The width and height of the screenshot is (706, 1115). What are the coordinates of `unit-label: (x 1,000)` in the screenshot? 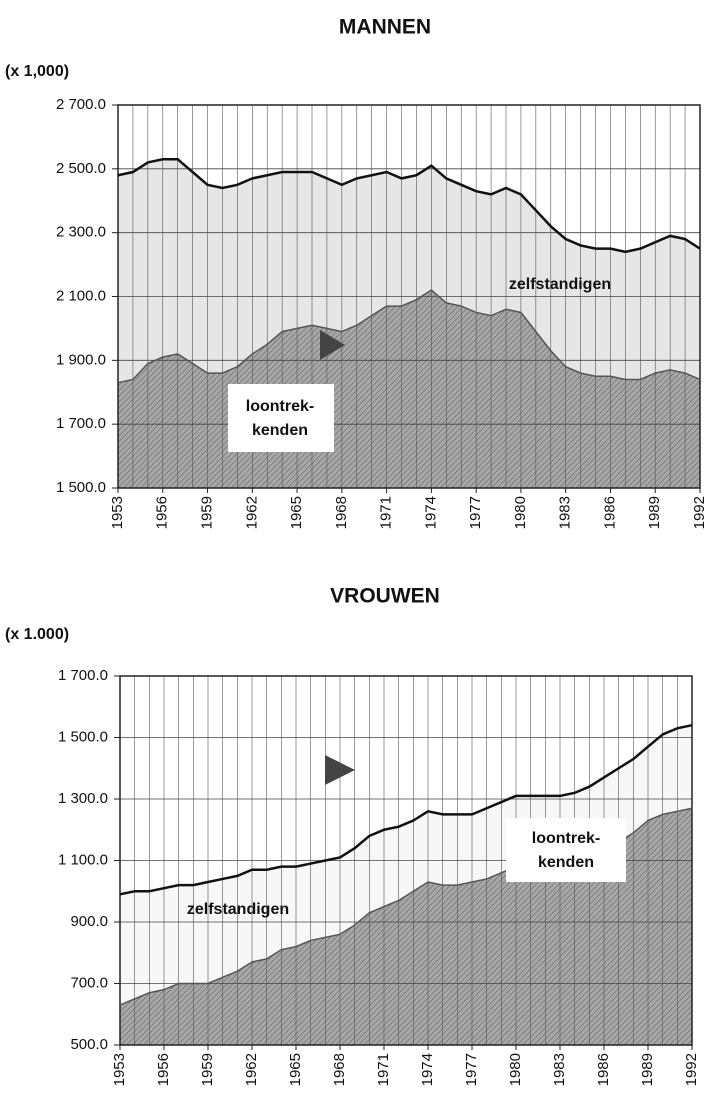 It's located at (37, 71).